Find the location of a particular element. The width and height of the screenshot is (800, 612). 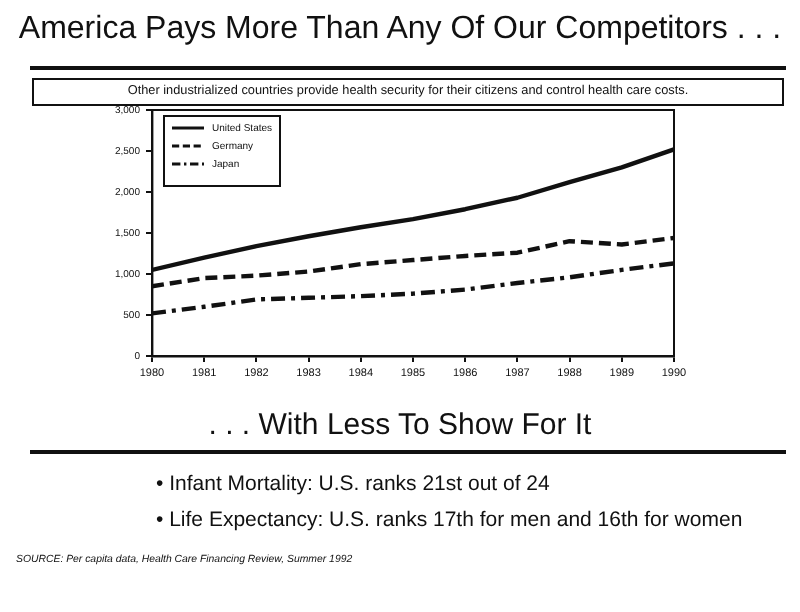

text: • Life Expectancy: U.S. ranks 17th for men and 16th for women is located at coordinates (449, 520).